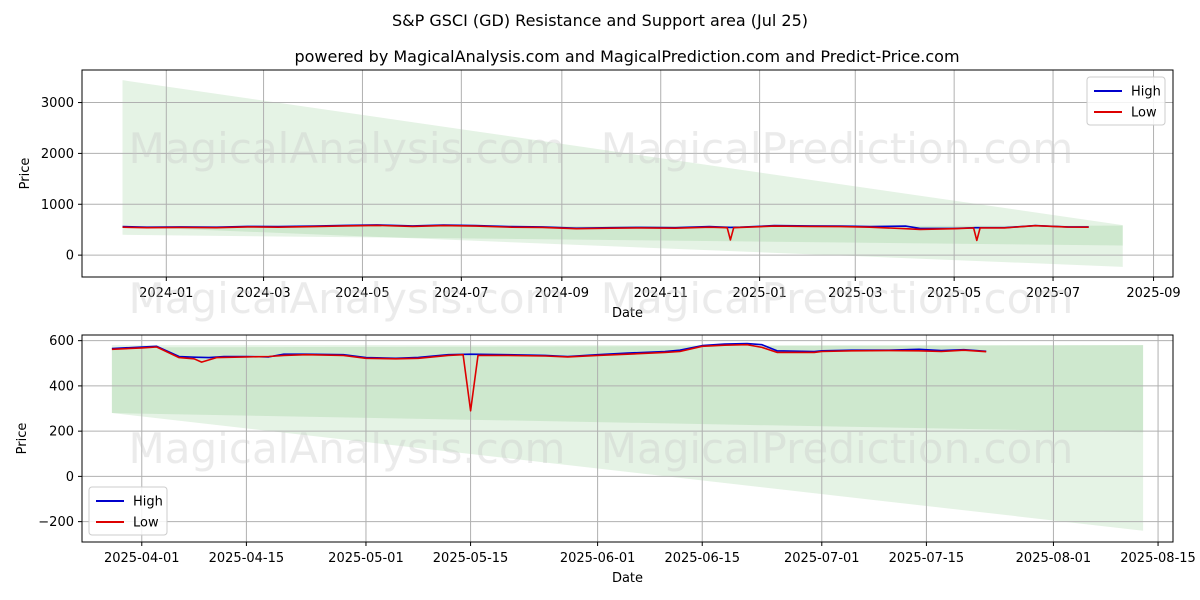 This screenshot has width=1200, height=600. Describe the element at coordinates (562, 293) in the screenshot. I see `chart0-x-tick-label-4: 2024-09` at that location.